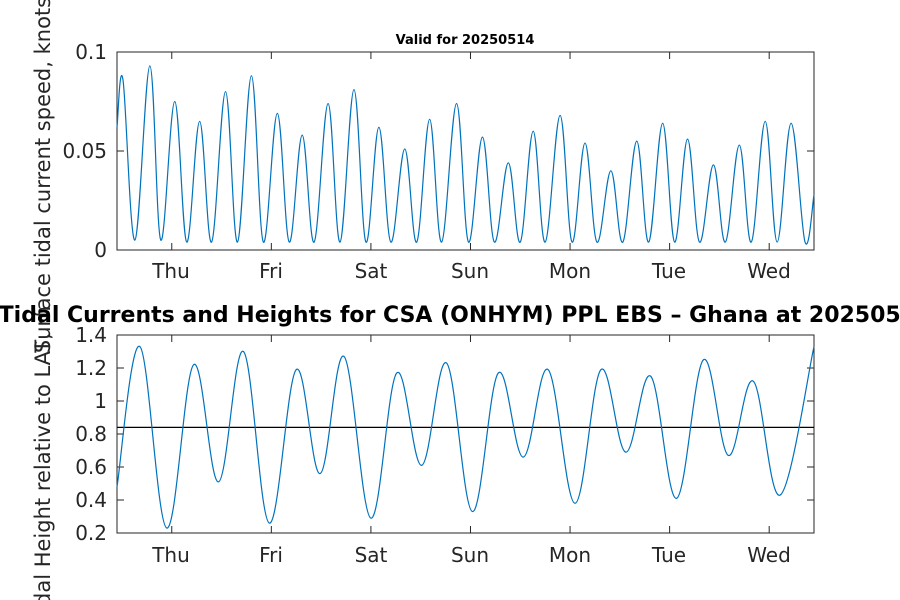  Describe the element at coordinates (371, 555) in the screenshot. I see `tidal-height-x-tick-label: Sat` at that location.